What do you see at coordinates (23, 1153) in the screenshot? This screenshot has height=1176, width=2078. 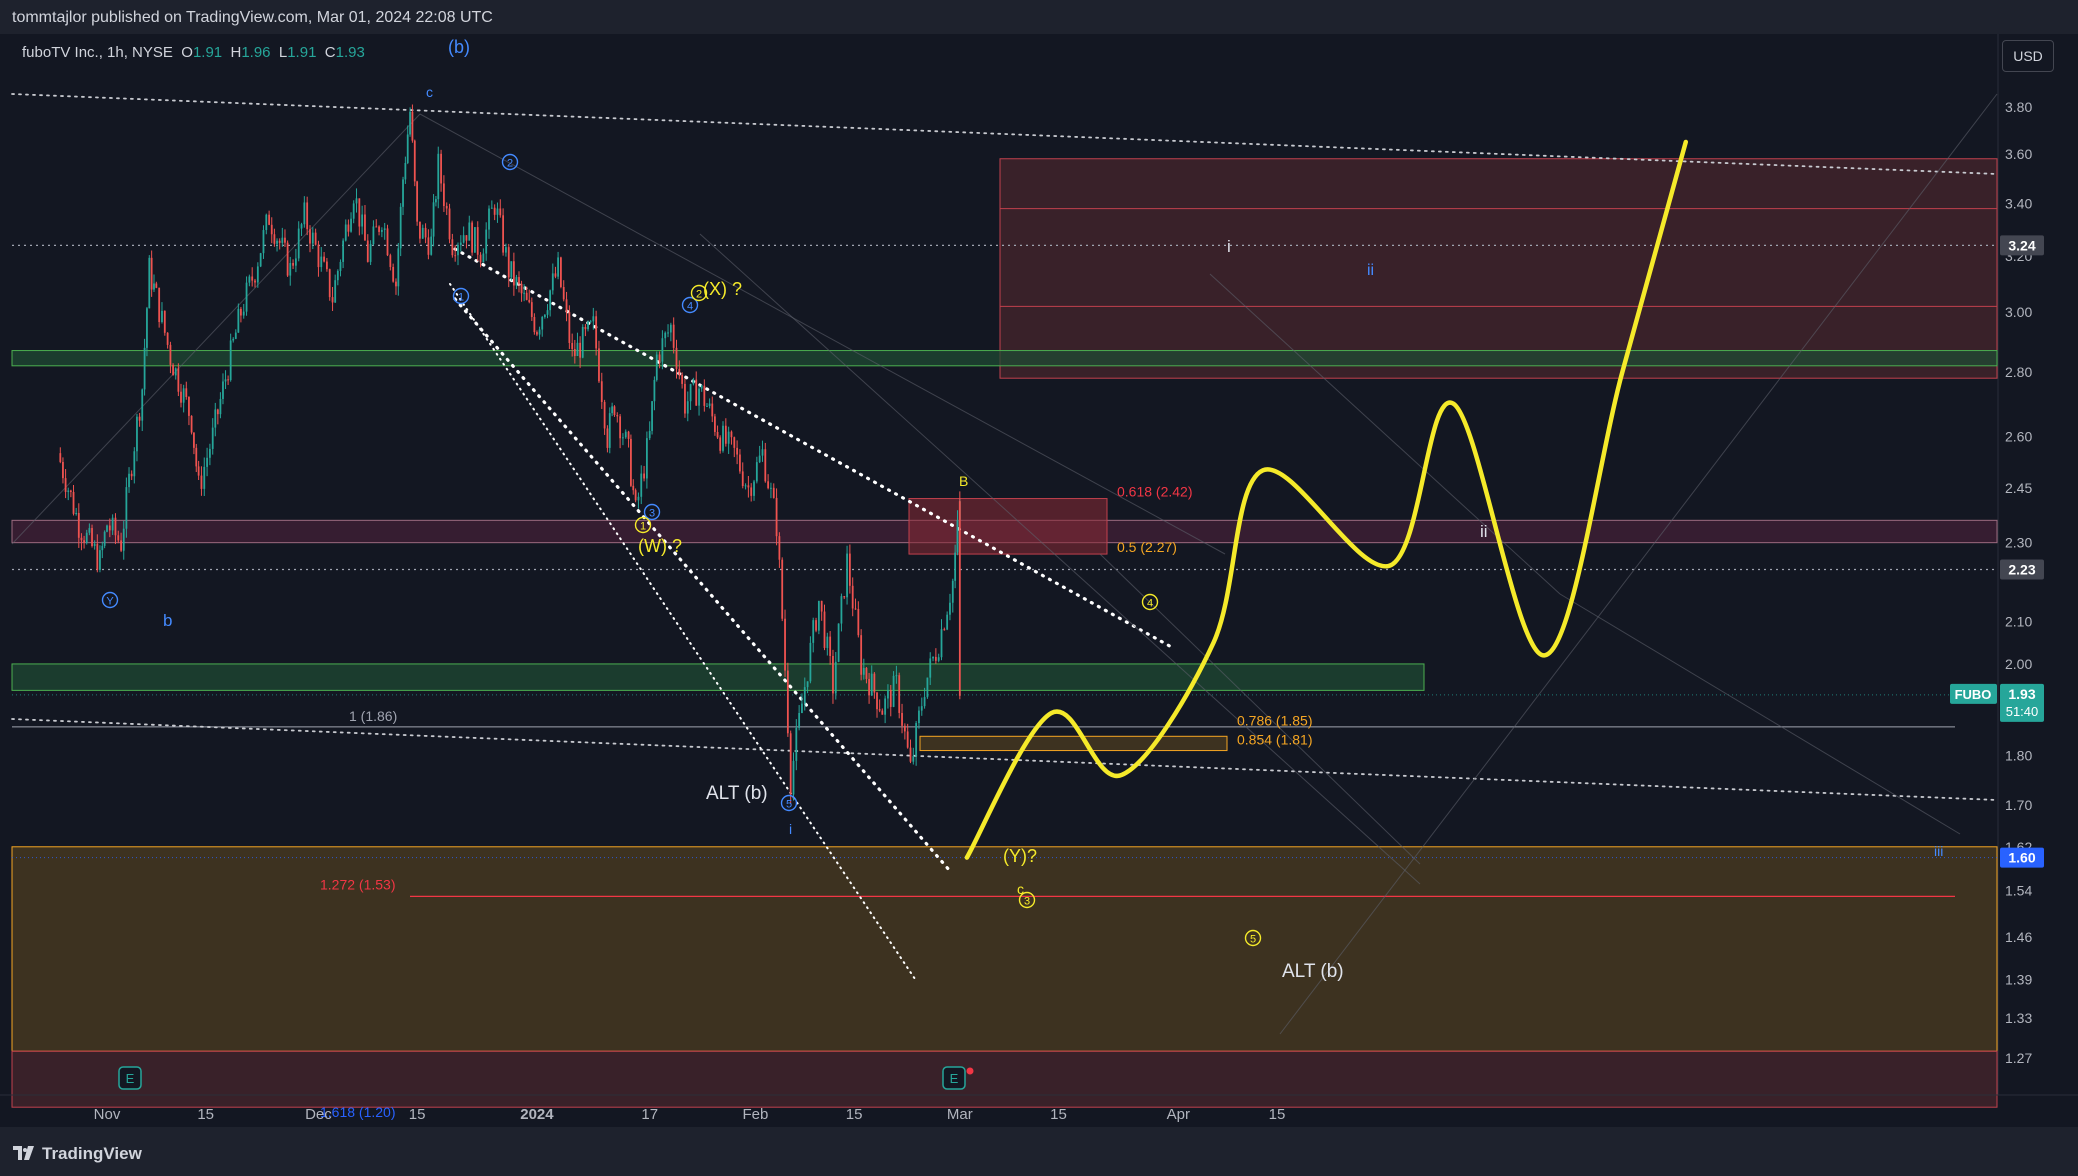 I see `tradingview-logo-icon` at bounding box center [23, 1153].